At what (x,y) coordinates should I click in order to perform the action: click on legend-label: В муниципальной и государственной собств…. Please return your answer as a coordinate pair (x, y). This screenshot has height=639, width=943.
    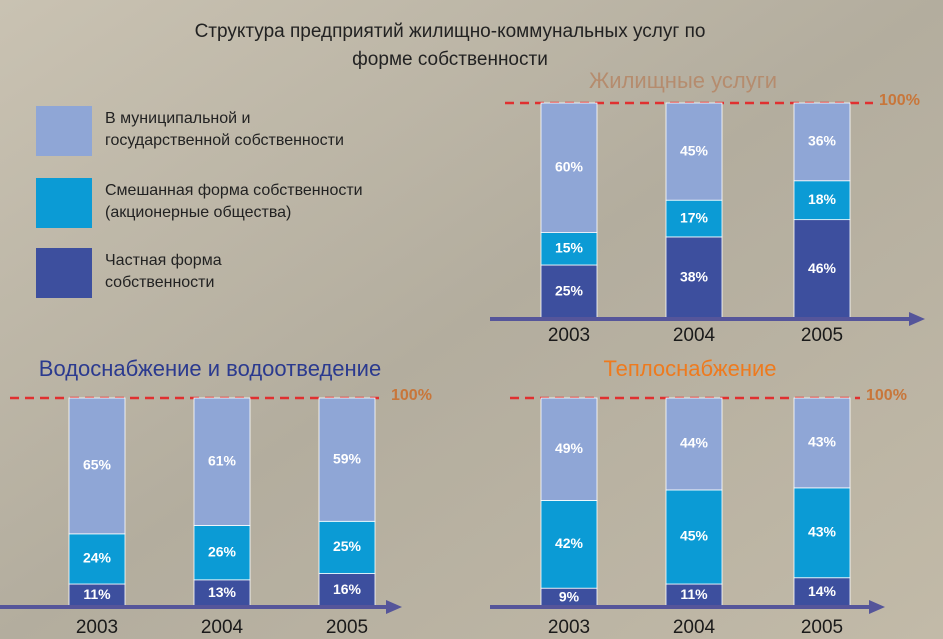
    Looking at the image, I should click on (224, 129).